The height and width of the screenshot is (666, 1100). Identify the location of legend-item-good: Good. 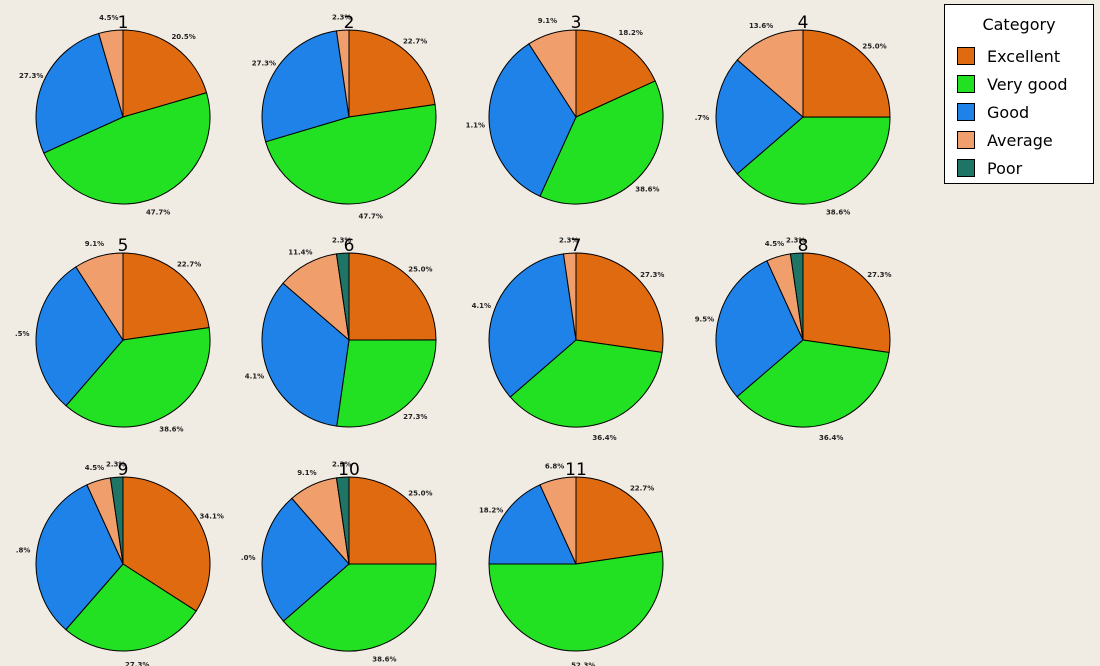
(993, 112).